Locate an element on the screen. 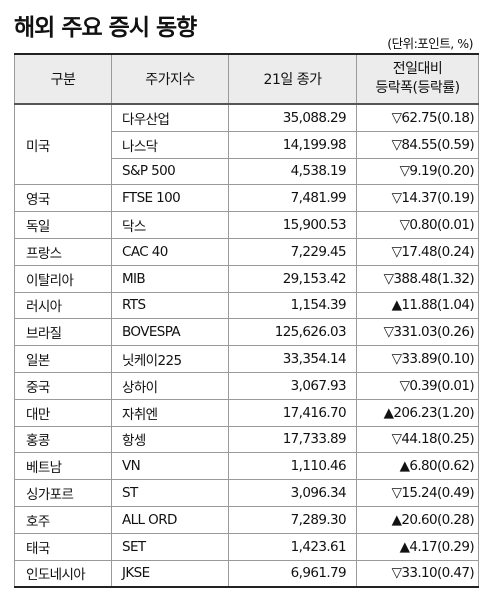 The image size is (491, 603). country-cell: 독일 is located at coordinates (63, 225).